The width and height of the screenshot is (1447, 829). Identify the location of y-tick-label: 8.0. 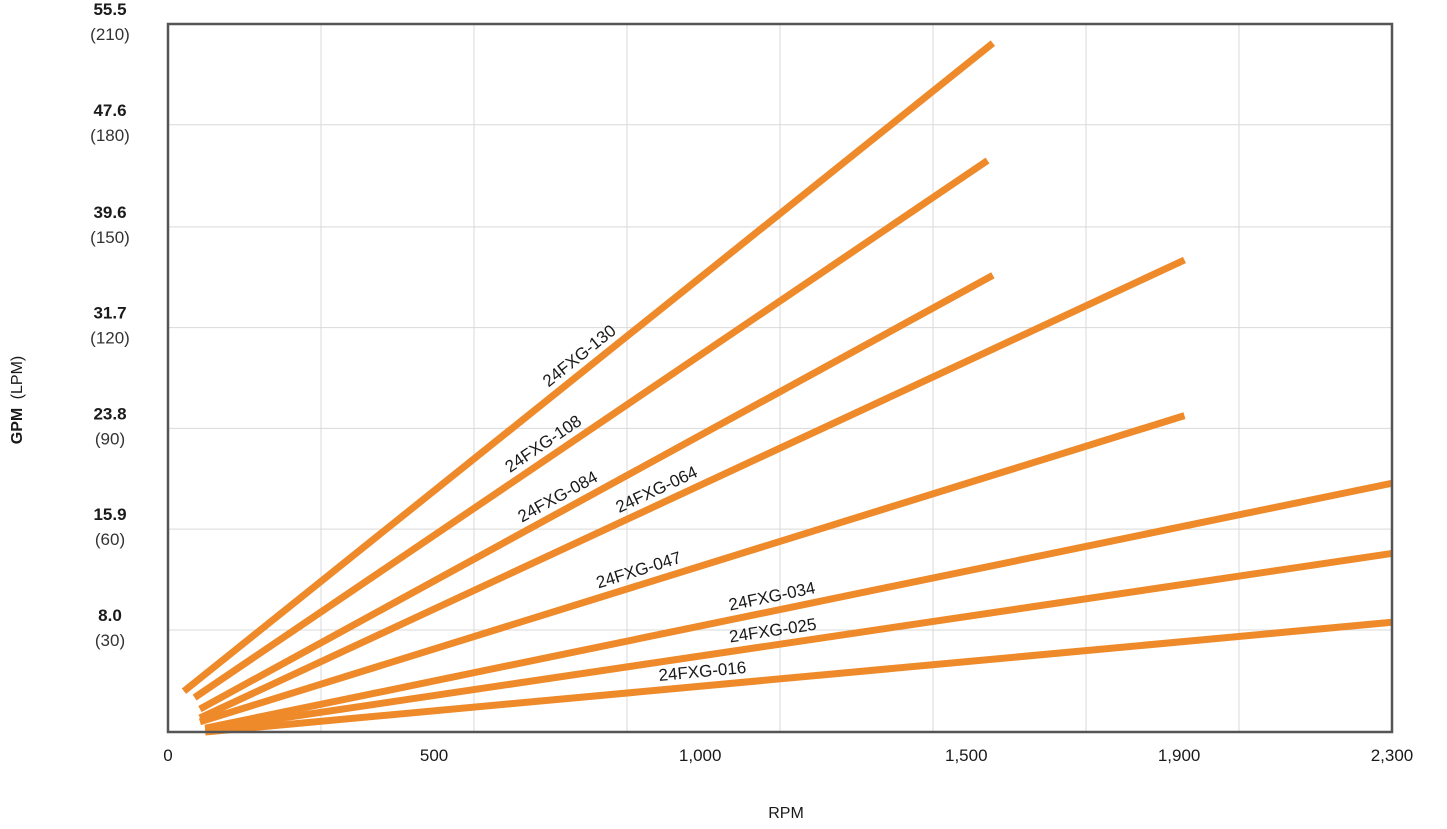
(110, 615).